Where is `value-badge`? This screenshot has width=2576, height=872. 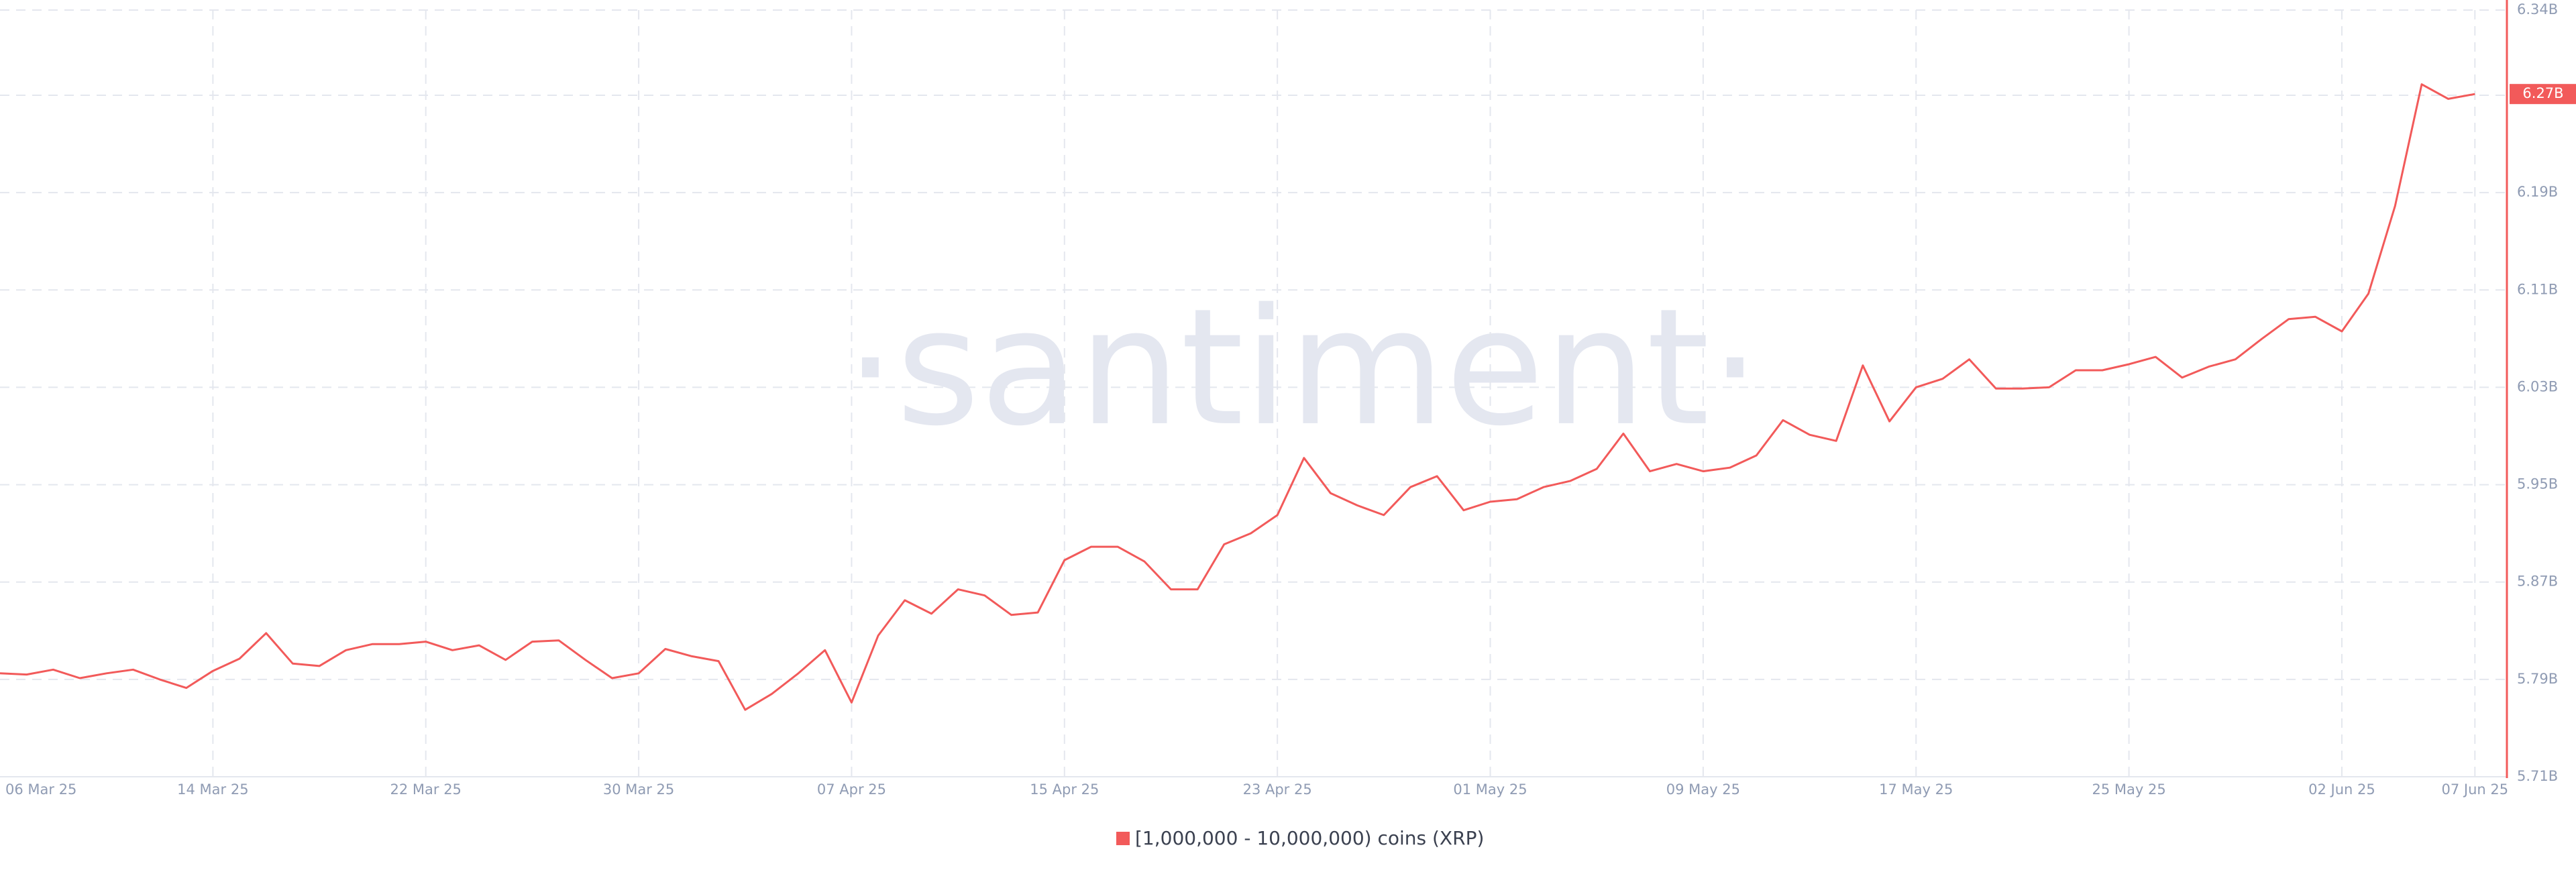
value-badge is located at coordinates (2543, 94).